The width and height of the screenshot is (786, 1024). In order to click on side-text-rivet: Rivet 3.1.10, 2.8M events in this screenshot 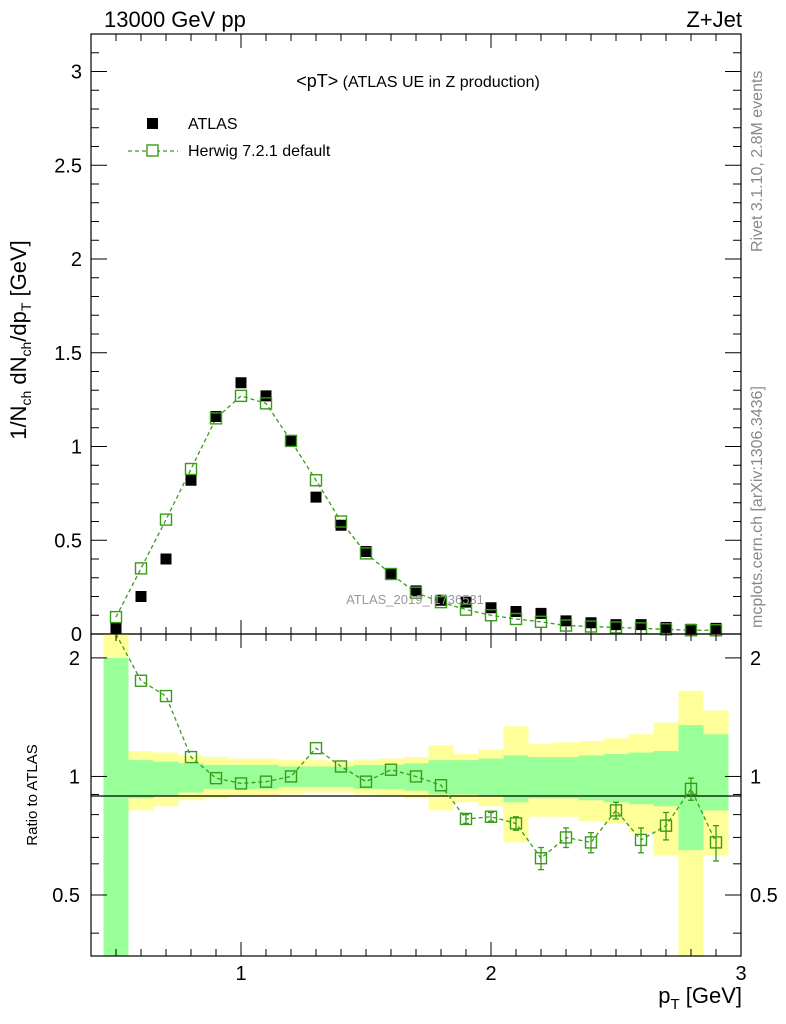, I will do `click(757, 161)`.